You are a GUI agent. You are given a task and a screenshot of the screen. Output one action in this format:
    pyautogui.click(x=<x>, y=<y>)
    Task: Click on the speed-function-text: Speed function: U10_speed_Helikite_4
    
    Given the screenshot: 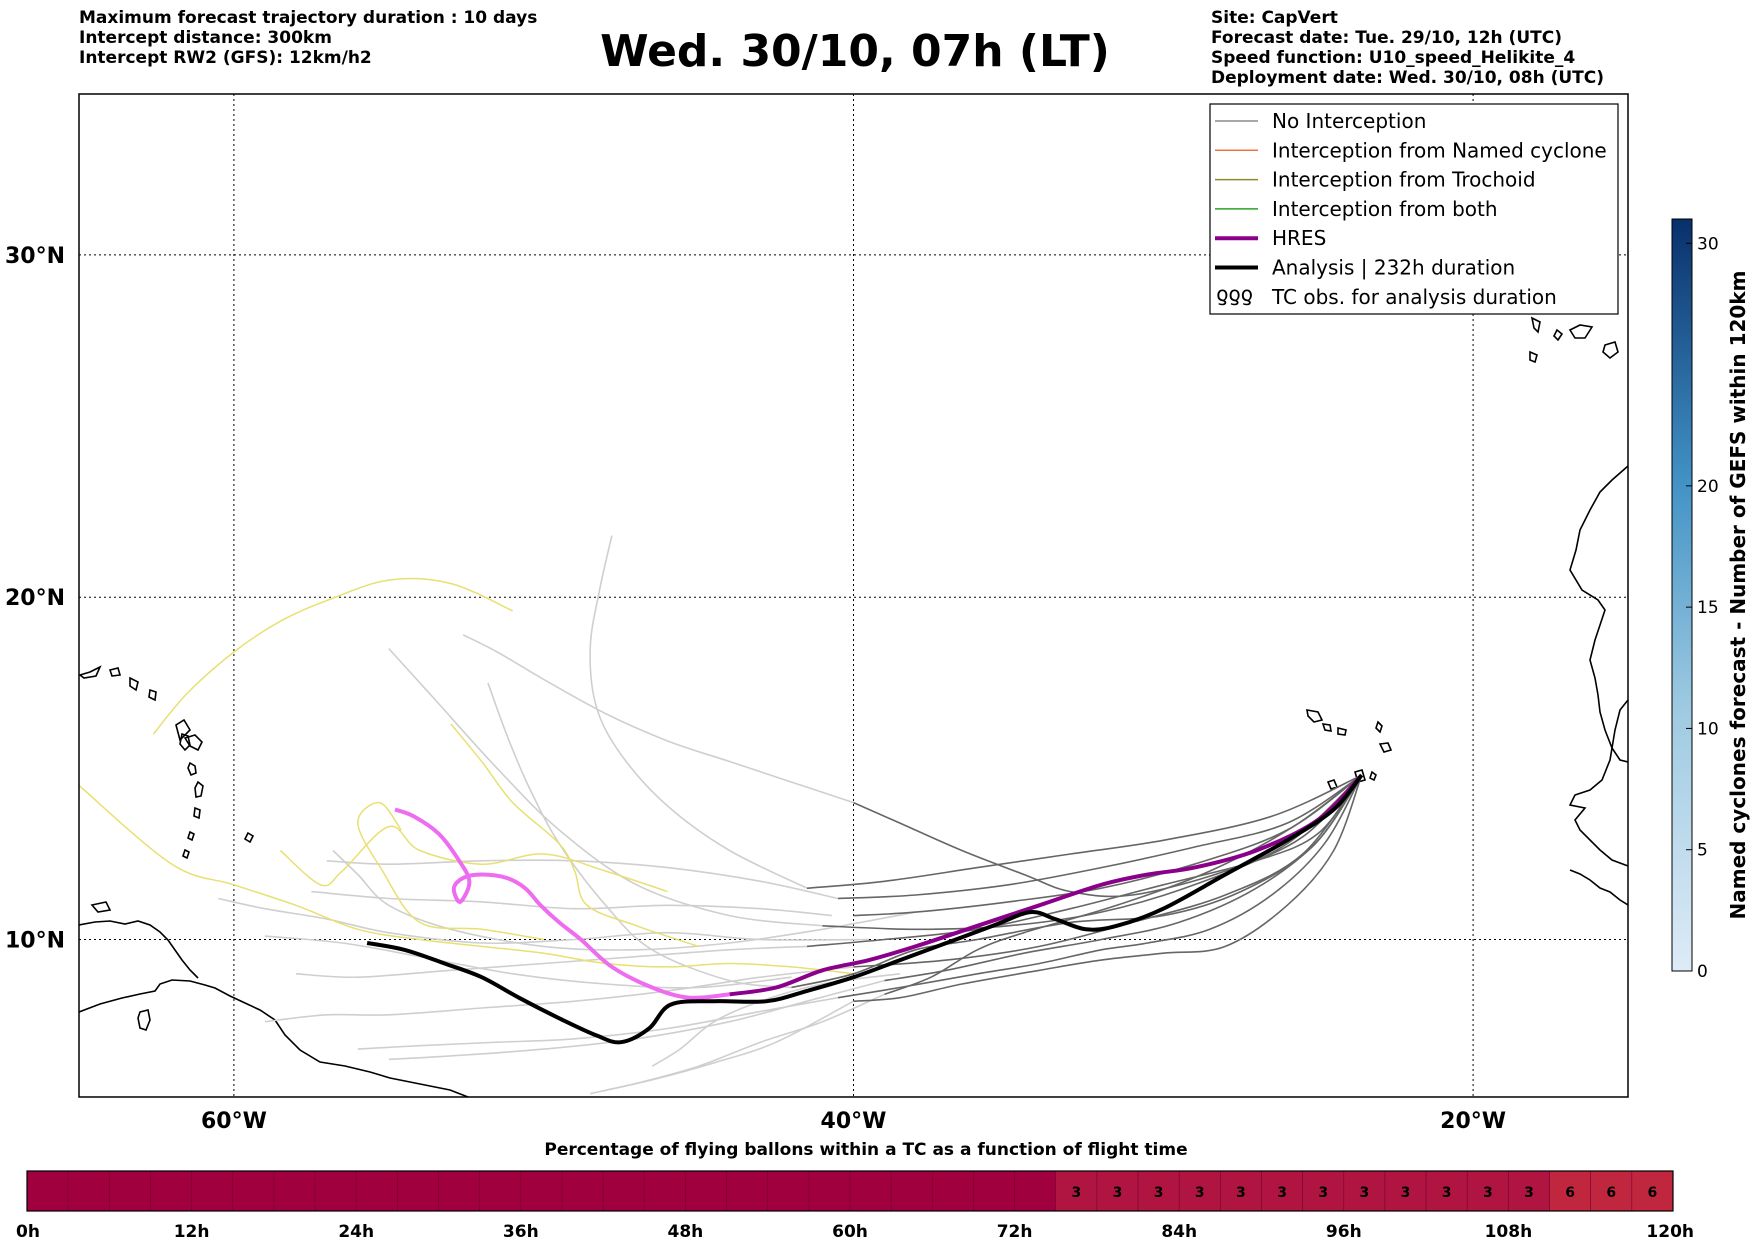 What is the action you would take?
    pyautogui.click(x=1393, y=58)
    